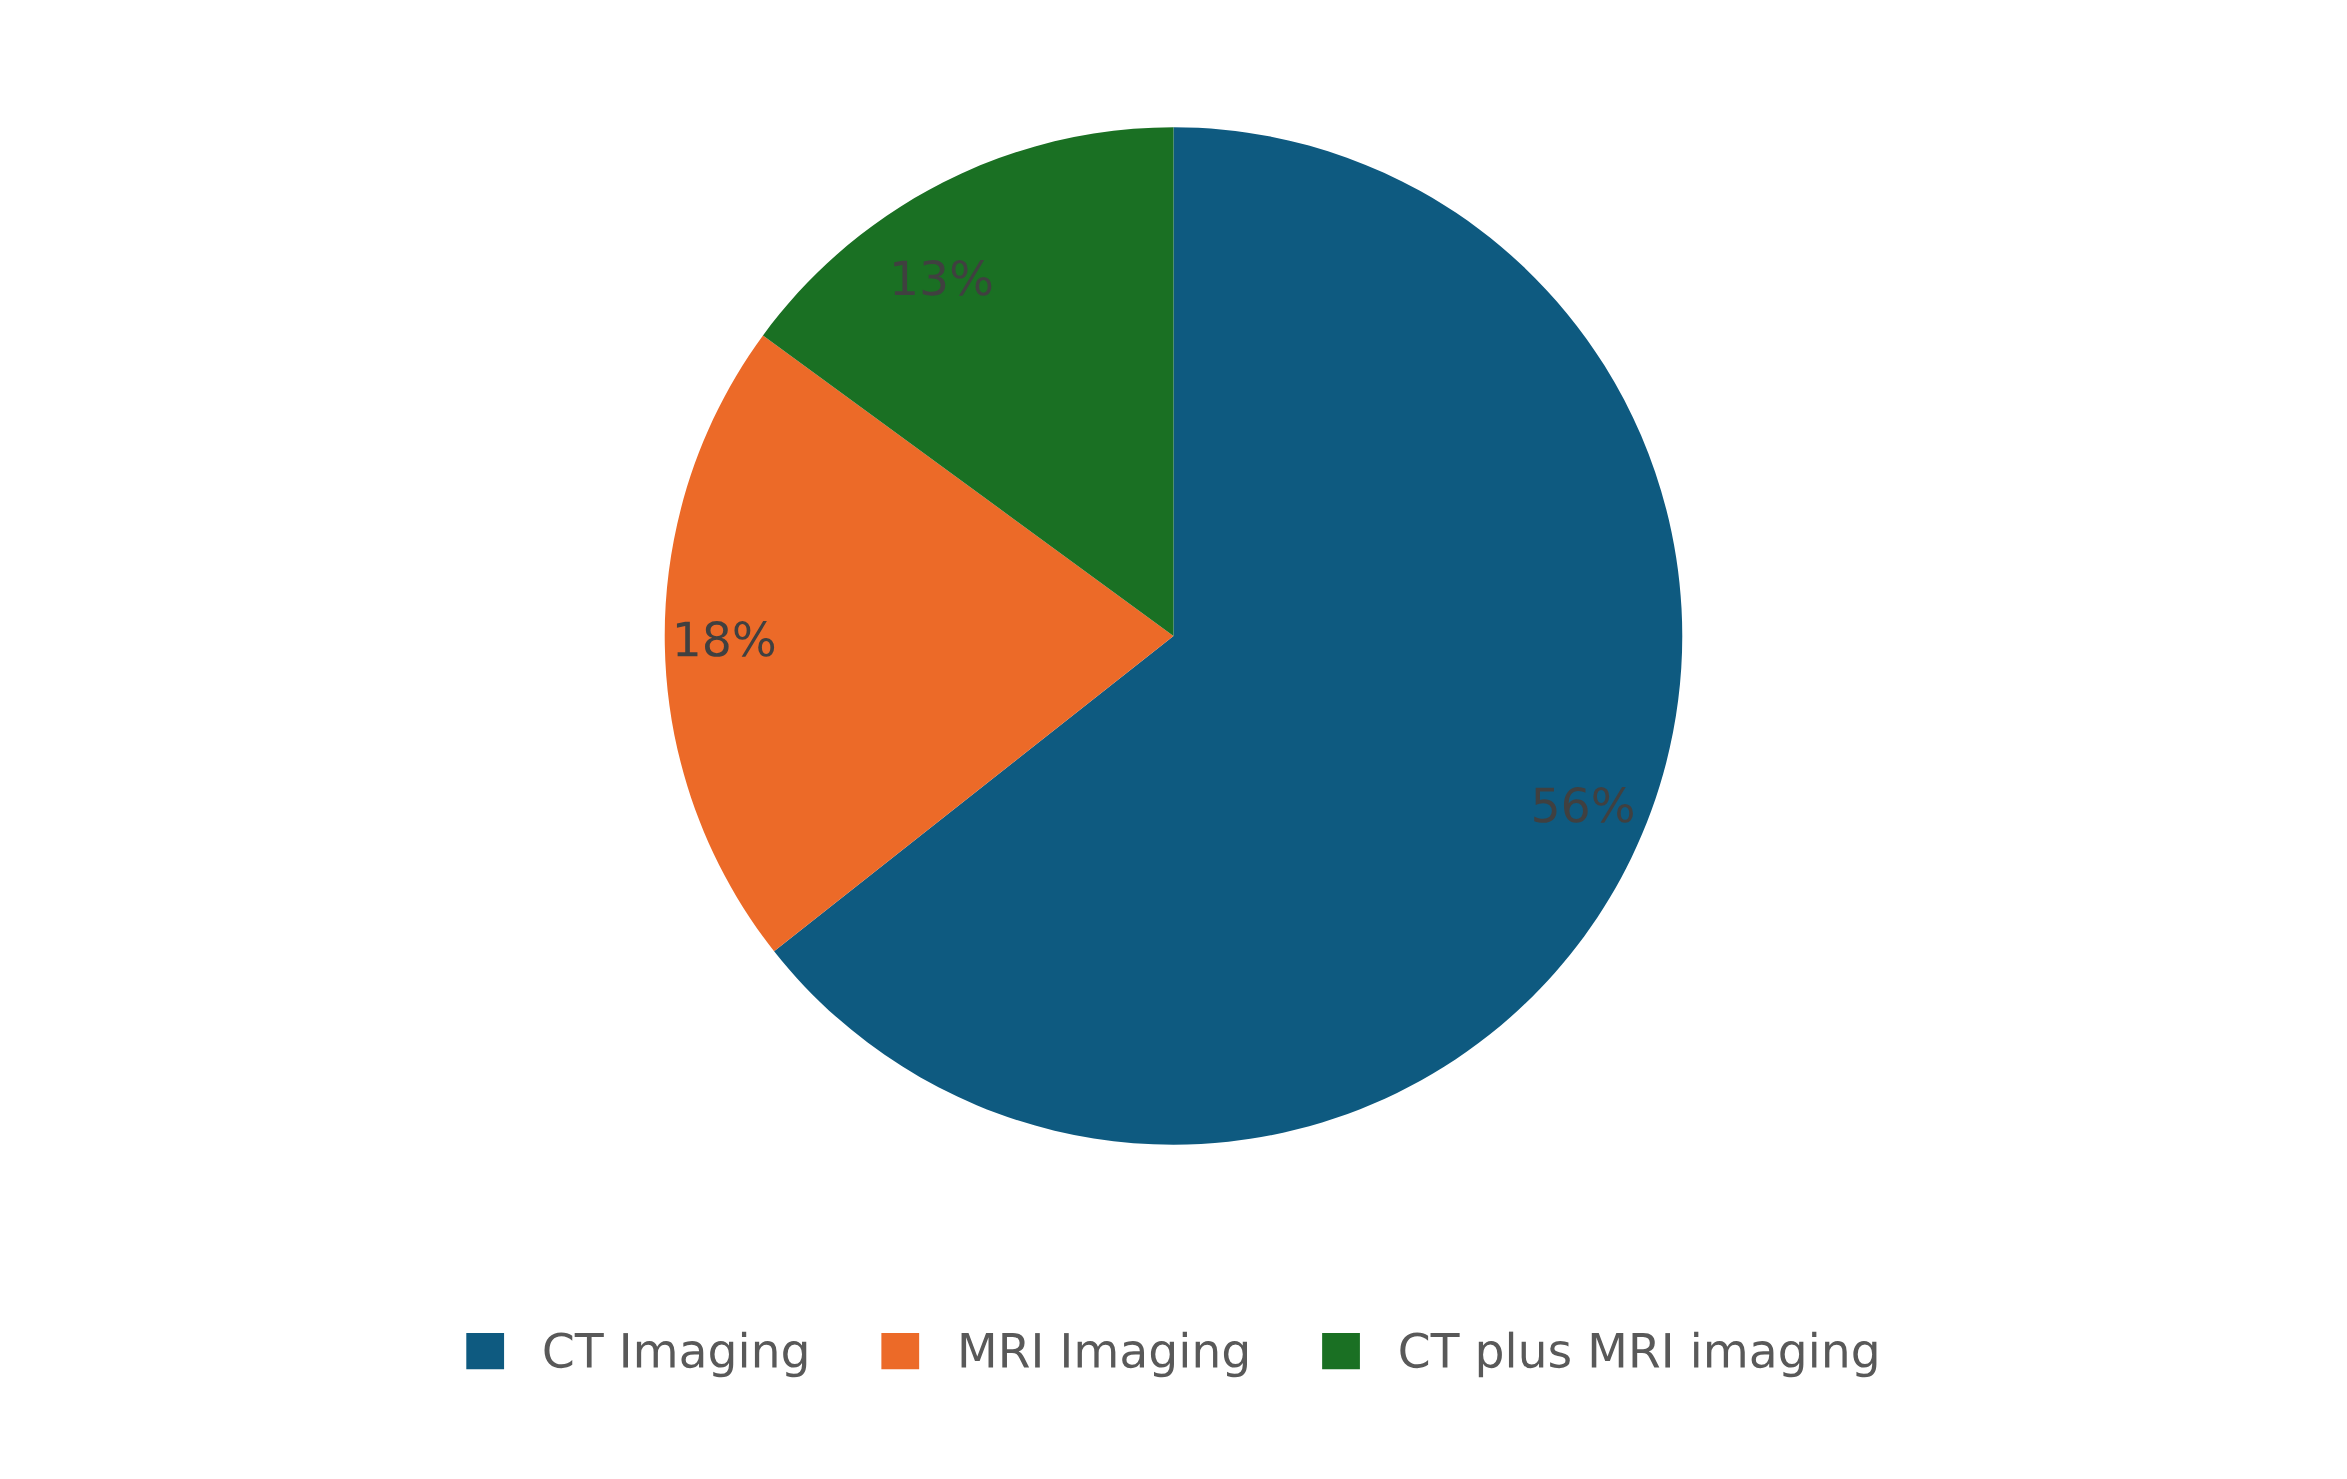  What do you see at coordinates (1638, 1354) in the screenshot?
I see `legend-label: CT plus MRI imaging` at bounding box center [1638, 1354].